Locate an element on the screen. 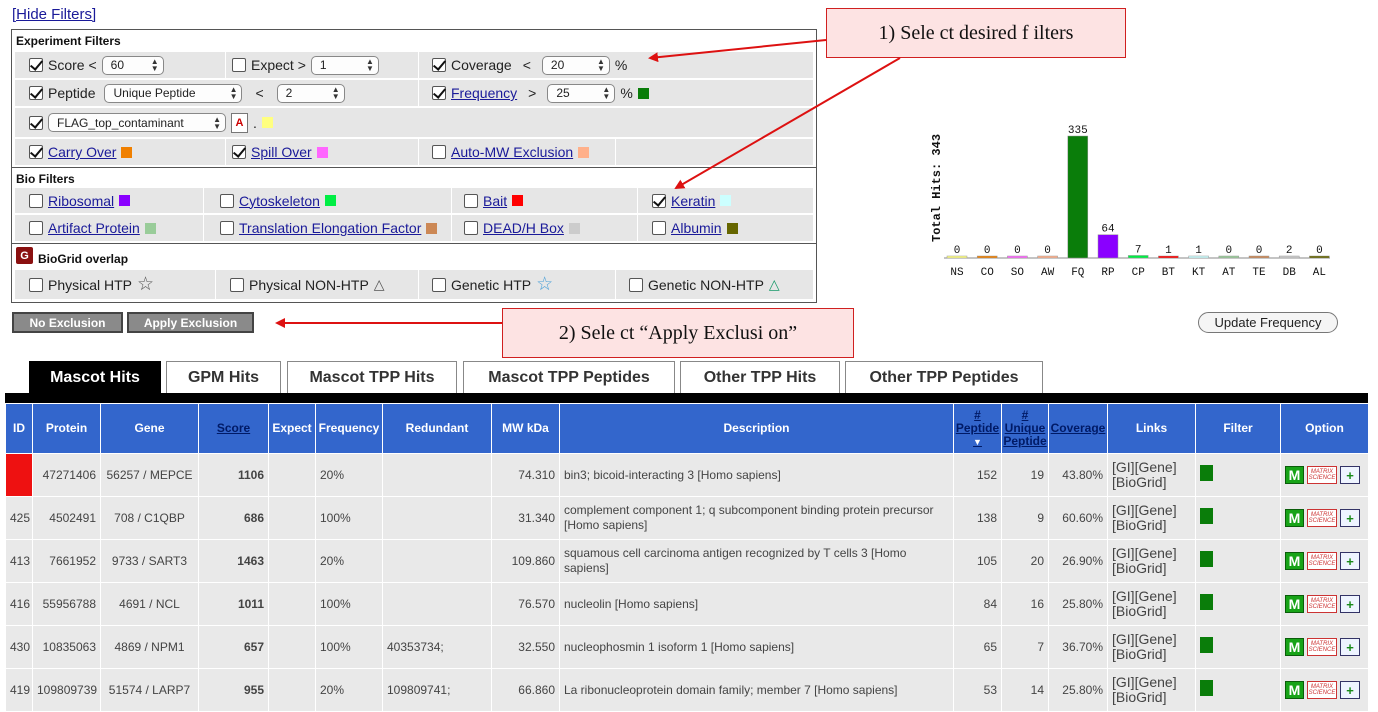 Image resolution: width=1378 pixels, height=712 pixels. spill-over-checkbox is located at coordinates (239, 152).